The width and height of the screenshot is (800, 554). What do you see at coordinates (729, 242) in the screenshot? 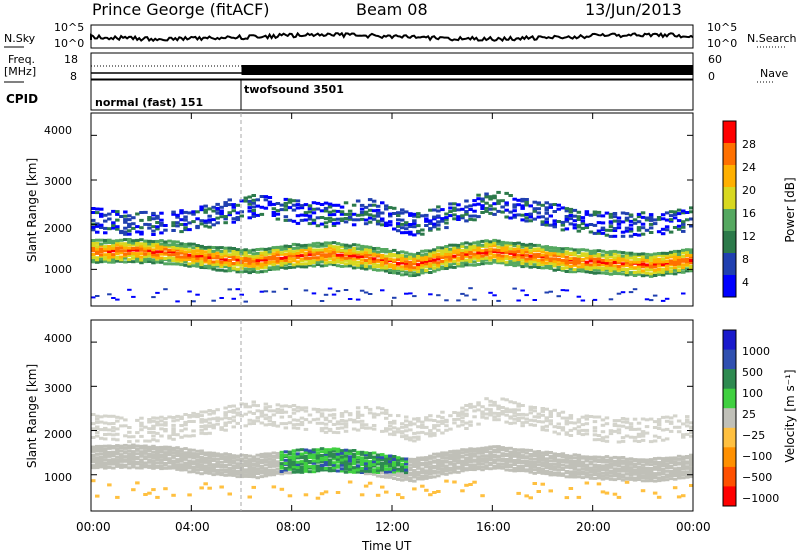
I see `power-color-swatch` at bounding box center [729, 242].